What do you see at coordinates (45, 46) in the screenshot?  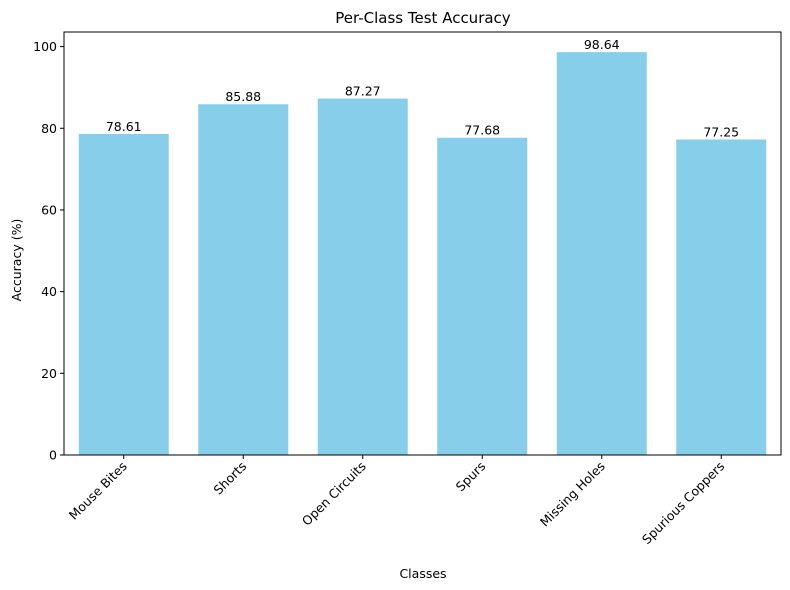 I see `y-tick-label: 100` at bounding box center [45, 46].